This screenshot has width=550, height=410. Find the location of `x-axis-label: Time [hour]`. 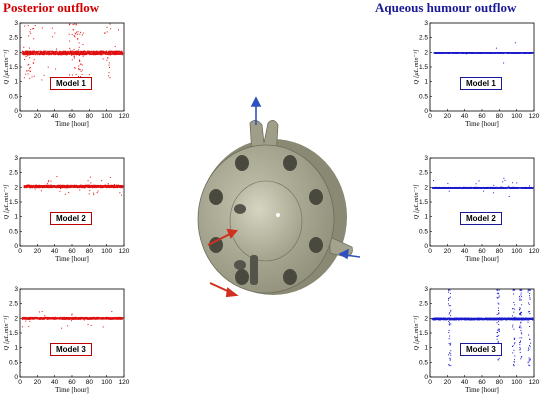

x-axis-label: Time [hour] is located at coordinates (482, 390).